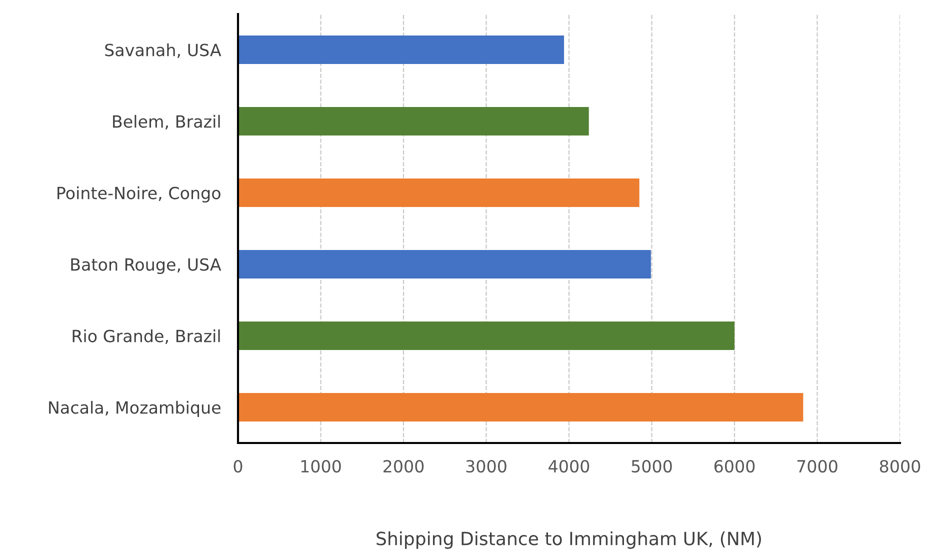 This screenshot has height=552, width=926. What do you see at coordinates (652, 466) in the screenshot?
I see `x-tick-label: 5000` at bounding box center [652, 466].